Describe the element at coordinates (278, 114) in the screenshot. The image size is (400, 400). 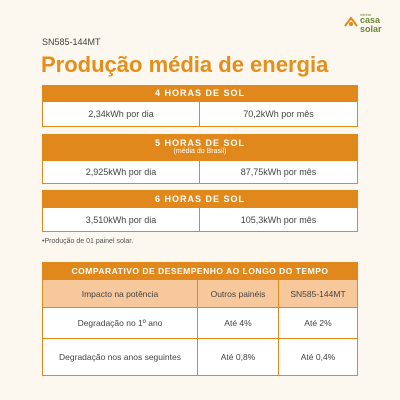
I see `cell: 70,2kWh por mês` at that location.